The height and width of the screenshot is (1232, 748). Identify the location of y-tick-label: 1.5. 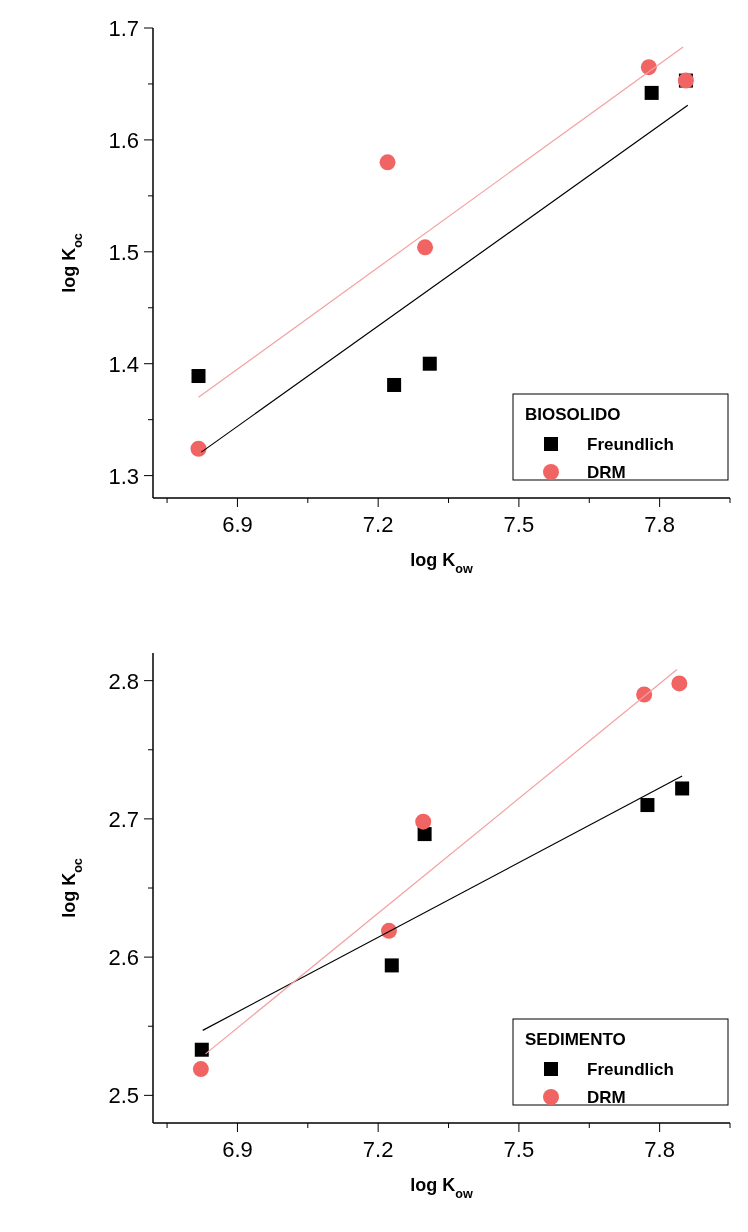
(123, 252).